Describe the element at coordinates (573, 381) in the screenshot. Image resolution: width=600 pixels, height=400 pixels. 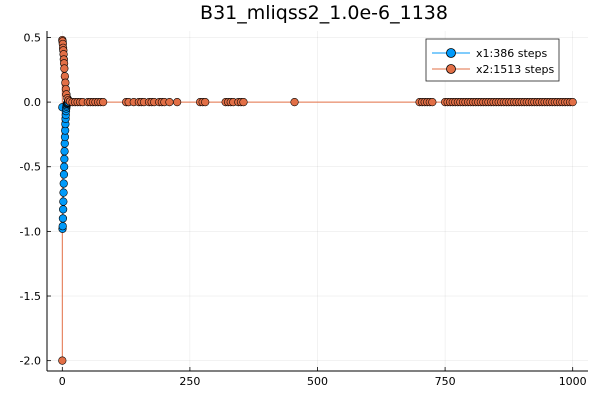
I see `x-tick-label: 1000` at that location.